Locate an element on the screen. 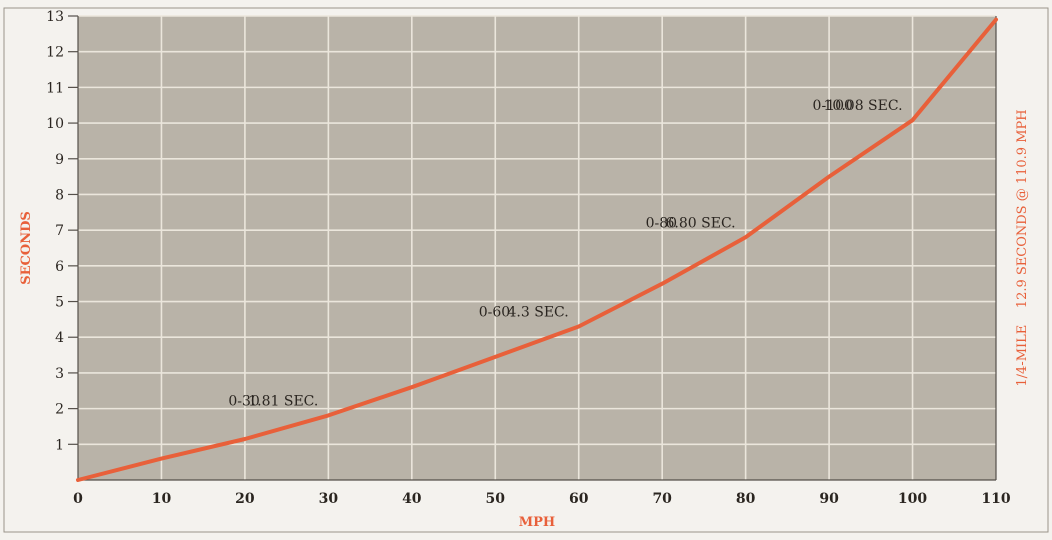 The height and width of the screenshot is (540, 1052). y-tick-label: 12 is located at coordinates (55, 53).